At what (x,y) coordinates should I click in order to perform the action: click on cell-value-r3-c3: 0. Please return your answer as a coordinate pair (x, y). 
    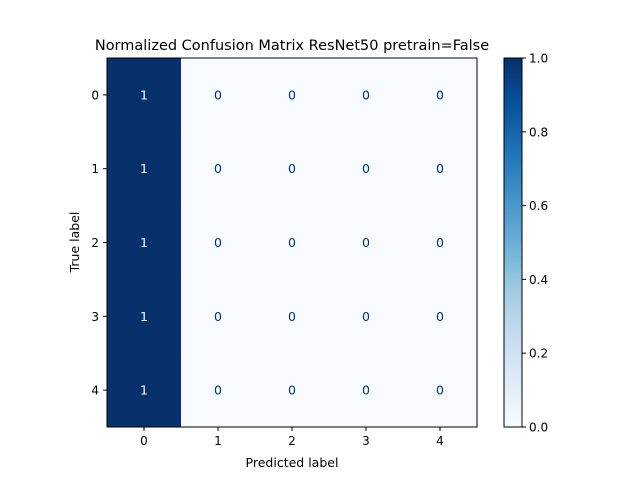
    Looking at the image, I should click on (366, 316).